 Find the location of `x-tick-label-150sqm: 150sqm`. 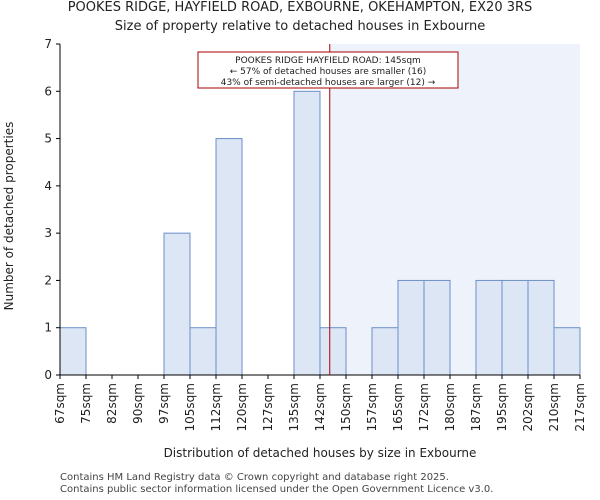

x-tick-label-150sqm: 150sqm is located at coordinates (346, 407).